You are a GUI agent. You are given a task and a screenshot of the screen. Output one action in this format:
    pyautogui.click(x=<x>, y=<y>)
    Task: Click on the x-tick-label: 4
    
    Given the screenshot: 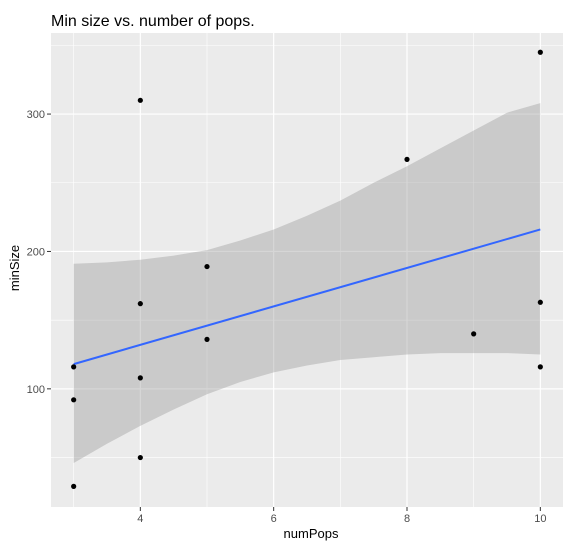 What is the action you would take?
    pyautogui.click(x=140, y=519)
    